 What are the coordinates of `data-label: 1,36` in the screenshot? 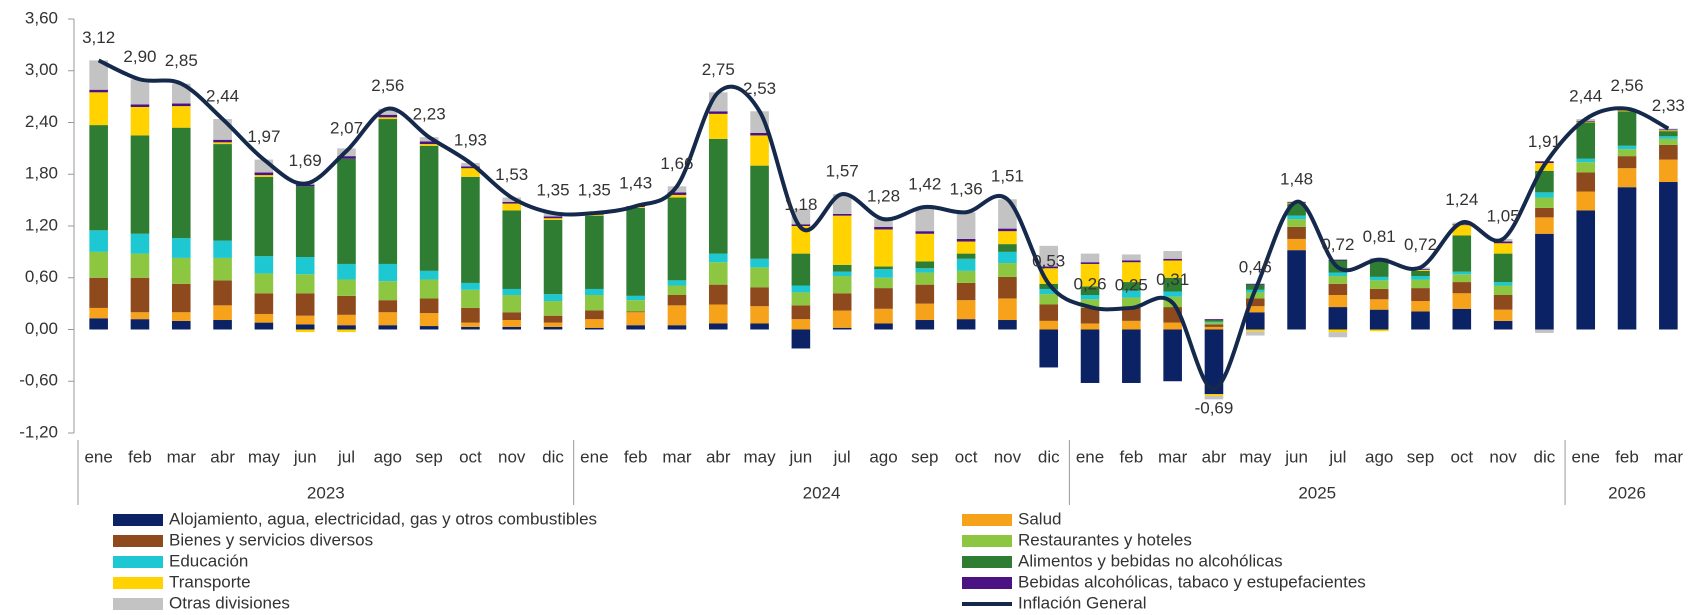 It's located at (966, 189).